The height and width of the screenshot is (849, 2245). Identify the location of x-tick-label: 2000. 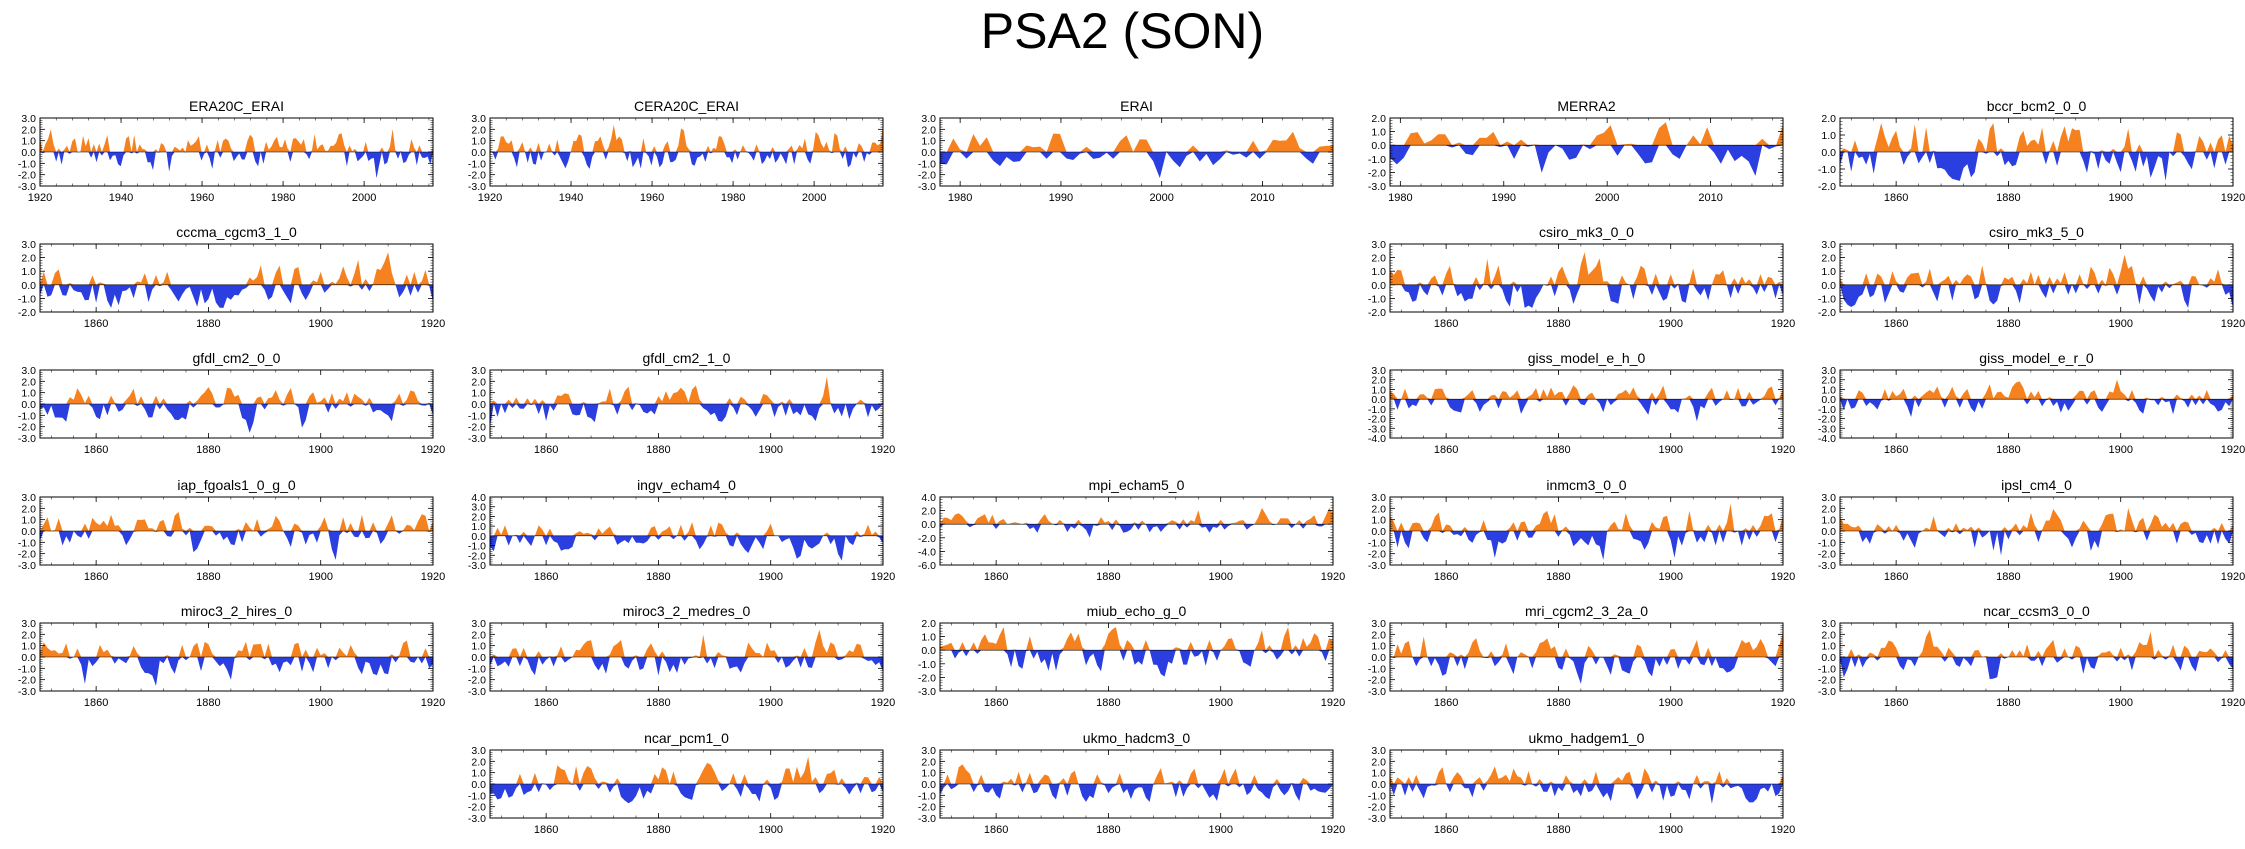
(364, 198).